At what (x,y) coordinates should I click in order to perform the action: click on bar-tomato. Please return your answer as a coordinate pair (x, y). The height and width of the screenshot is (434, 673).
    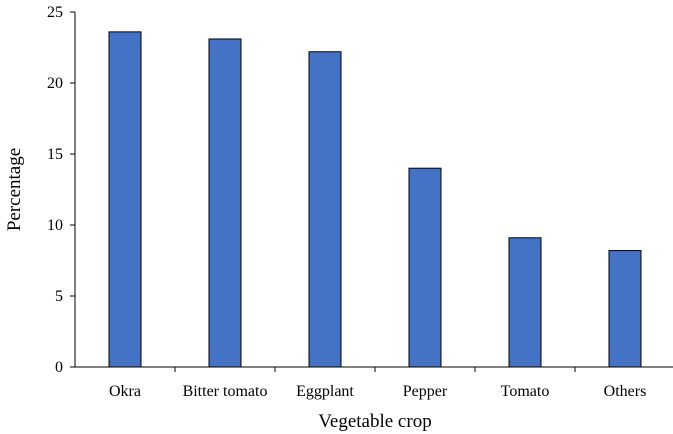
    Looking at the image, I should click on (525, 302).